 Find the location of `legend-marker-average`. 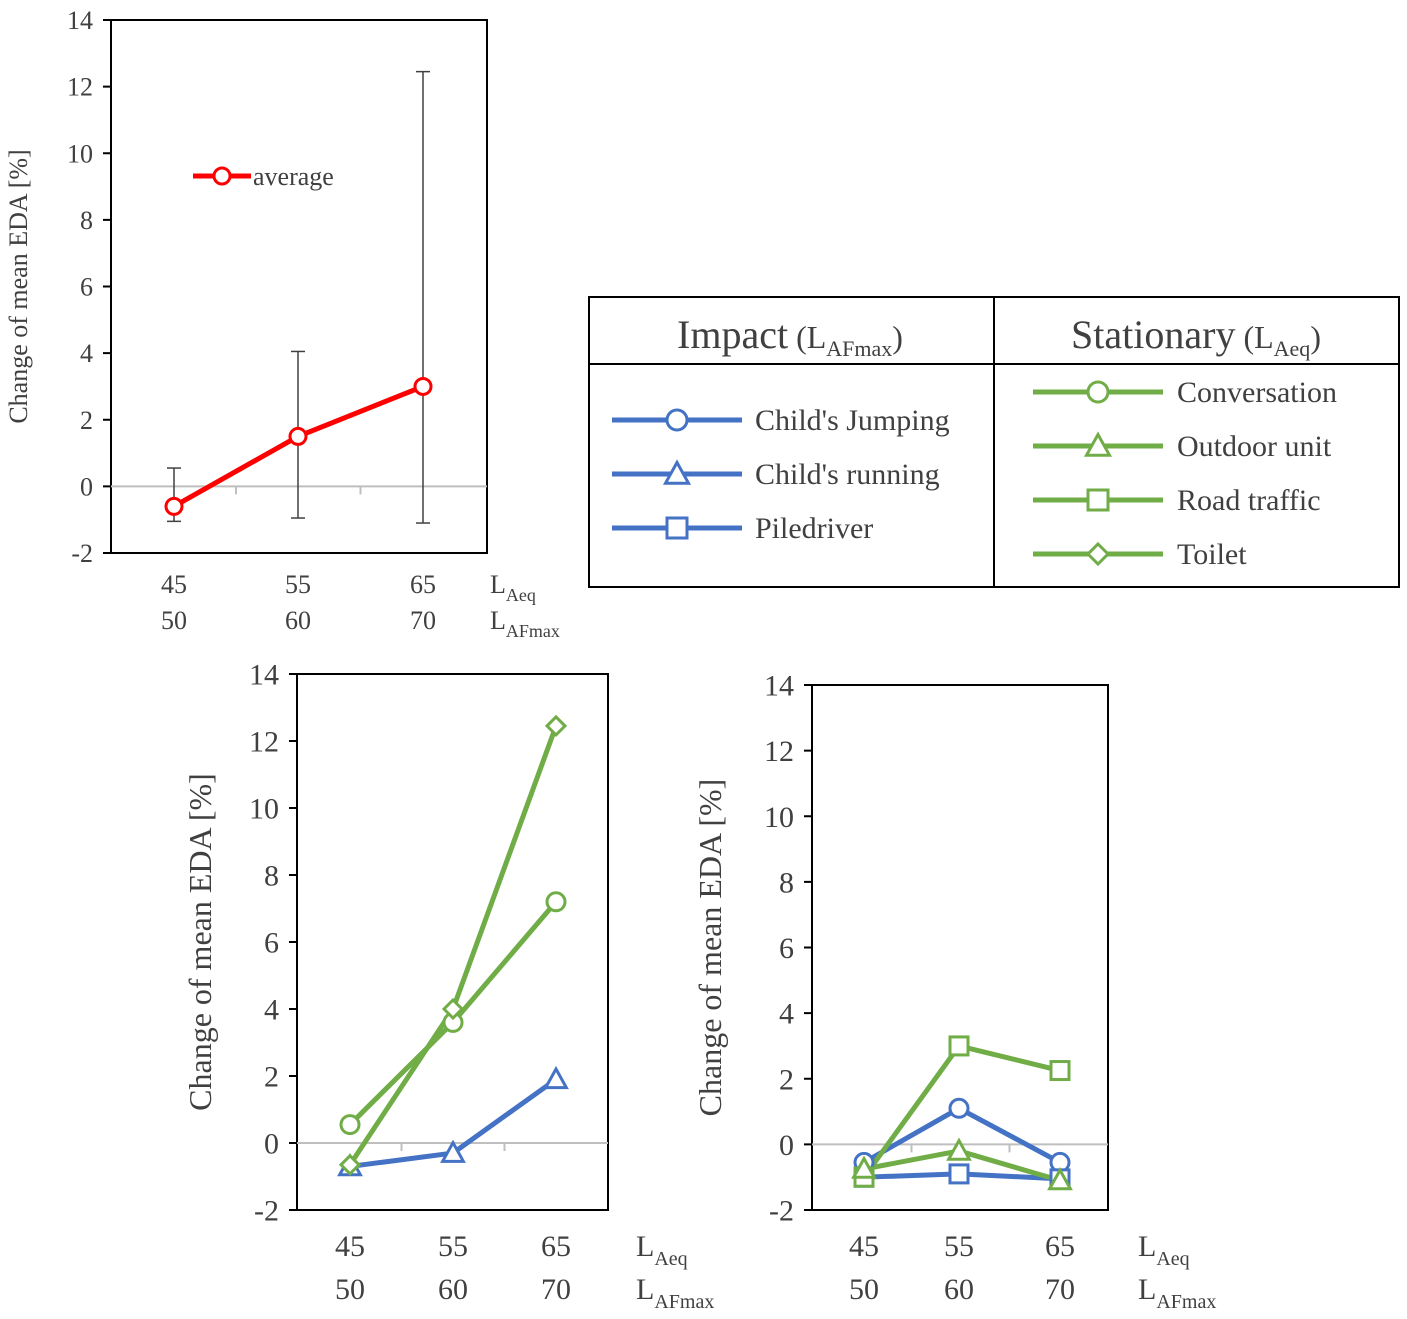

legend-marker-average is located at coordinates (222, 176).